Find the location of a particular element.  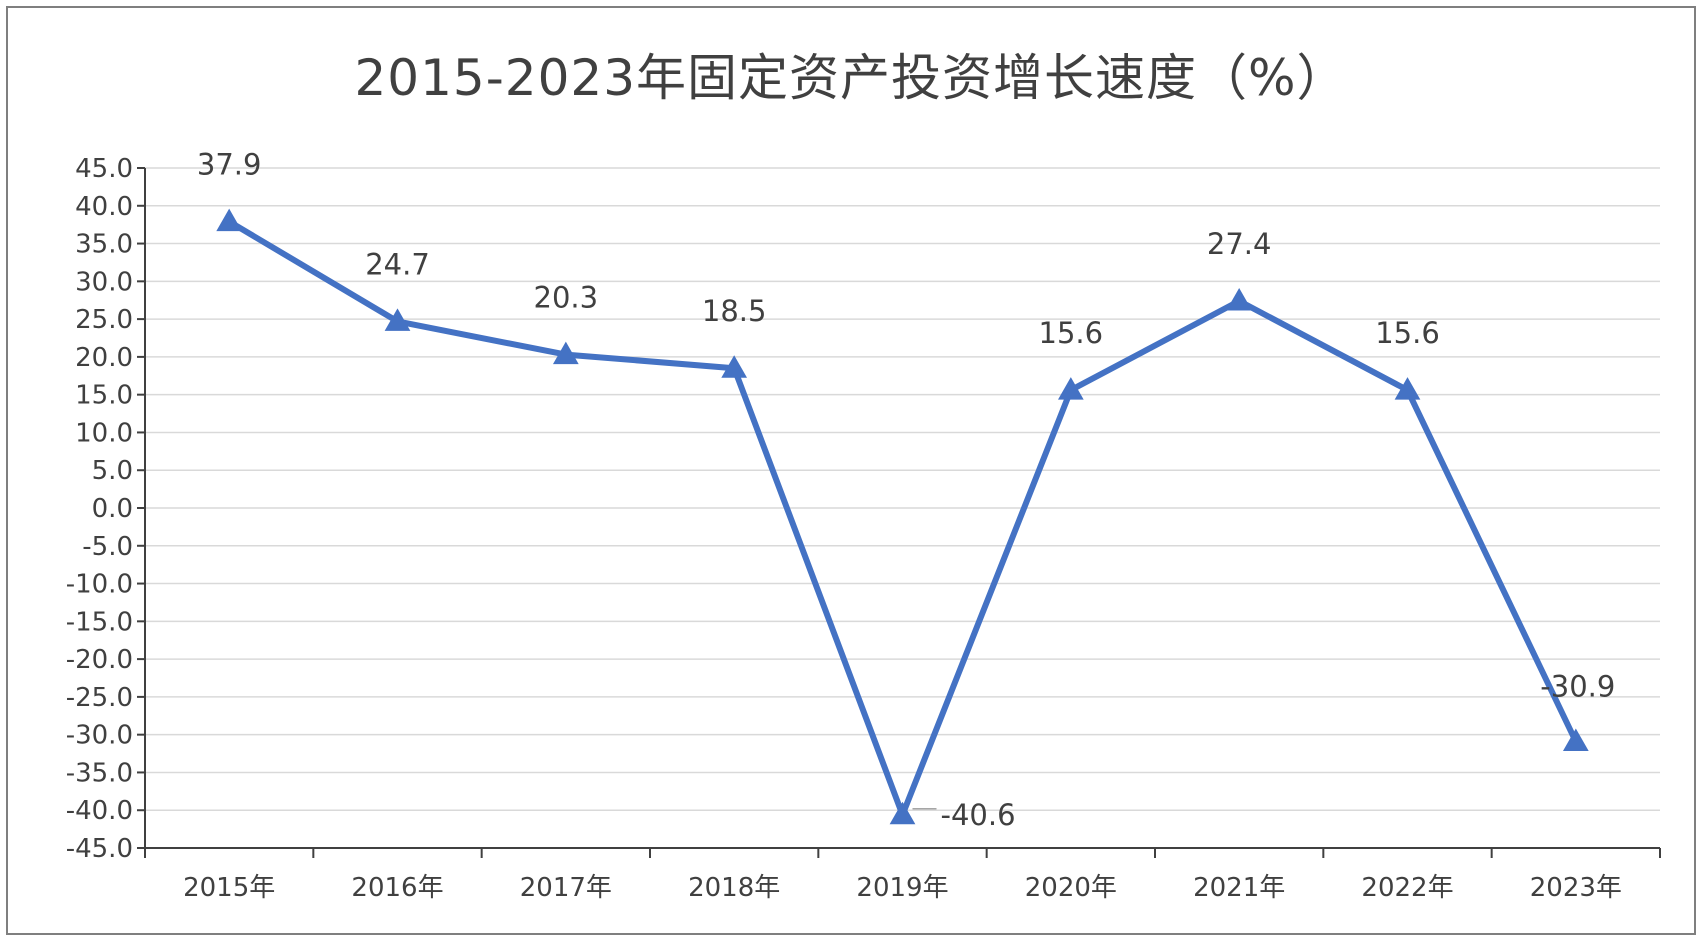

x-tick-label: 2018年 is located at coordinates (734, 888).